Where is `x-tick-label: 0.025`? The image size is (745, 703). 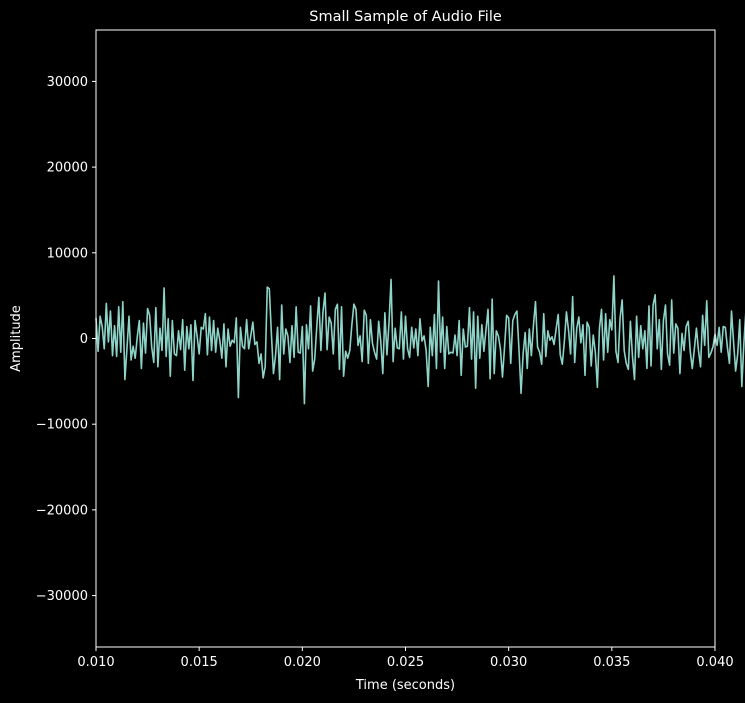 x-tick-label: 0.025 is located at coordinates (405, 662).